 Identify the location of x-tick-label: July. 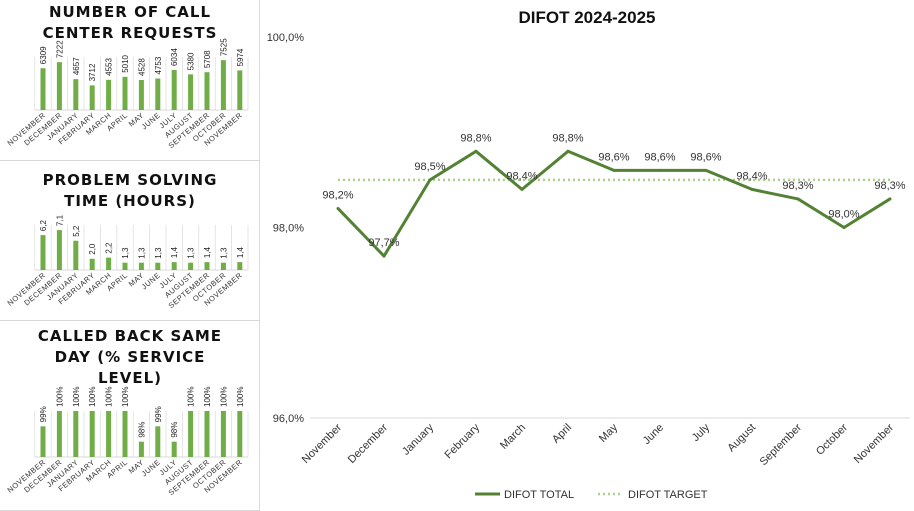
(701, 432).